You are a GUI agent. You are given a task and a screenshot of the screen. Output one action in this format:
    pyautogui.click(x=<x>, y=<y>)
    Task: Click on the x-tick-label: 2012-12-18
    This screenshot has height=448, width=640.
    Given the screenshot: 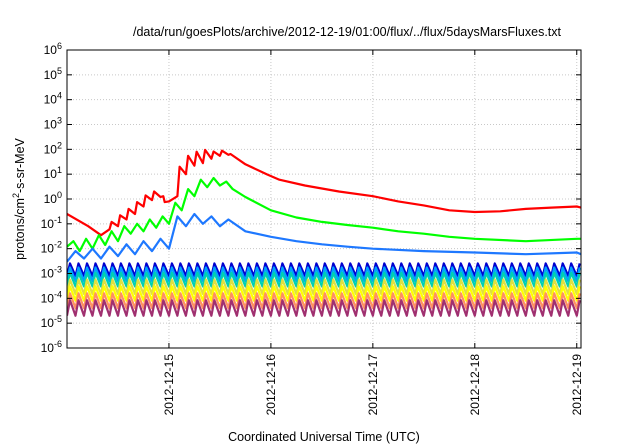 What is the action you would take?
    pyautogui.click(x=475, y=385)
    